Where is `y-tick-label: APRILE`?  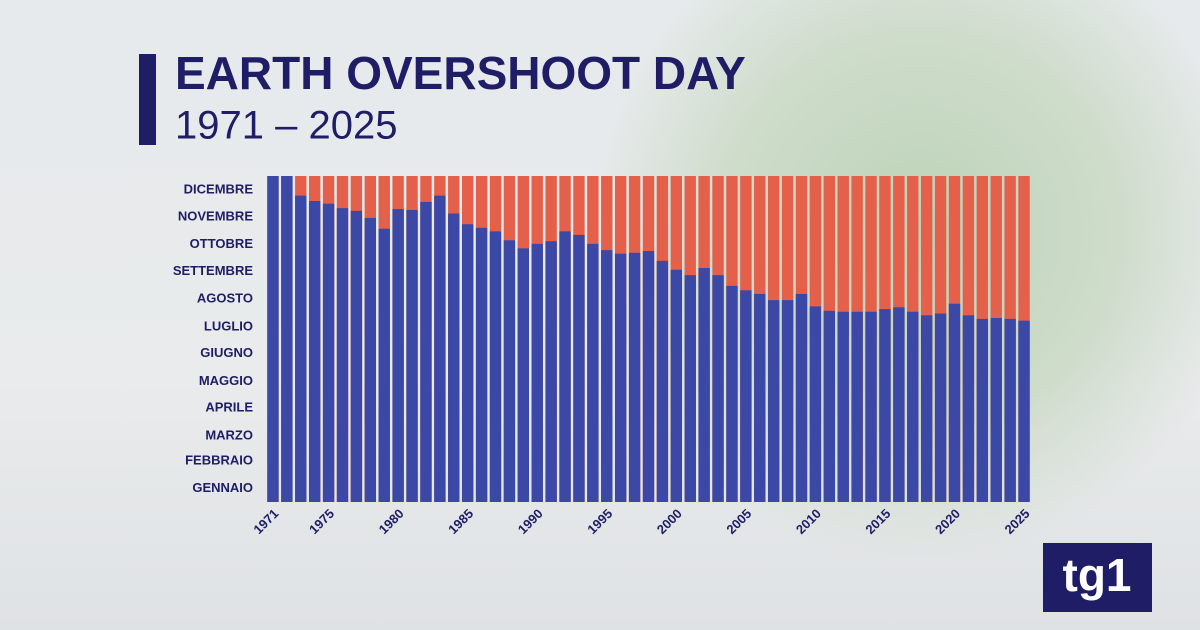
y-tick-label: APRILE is located at coordinates (229, 407).